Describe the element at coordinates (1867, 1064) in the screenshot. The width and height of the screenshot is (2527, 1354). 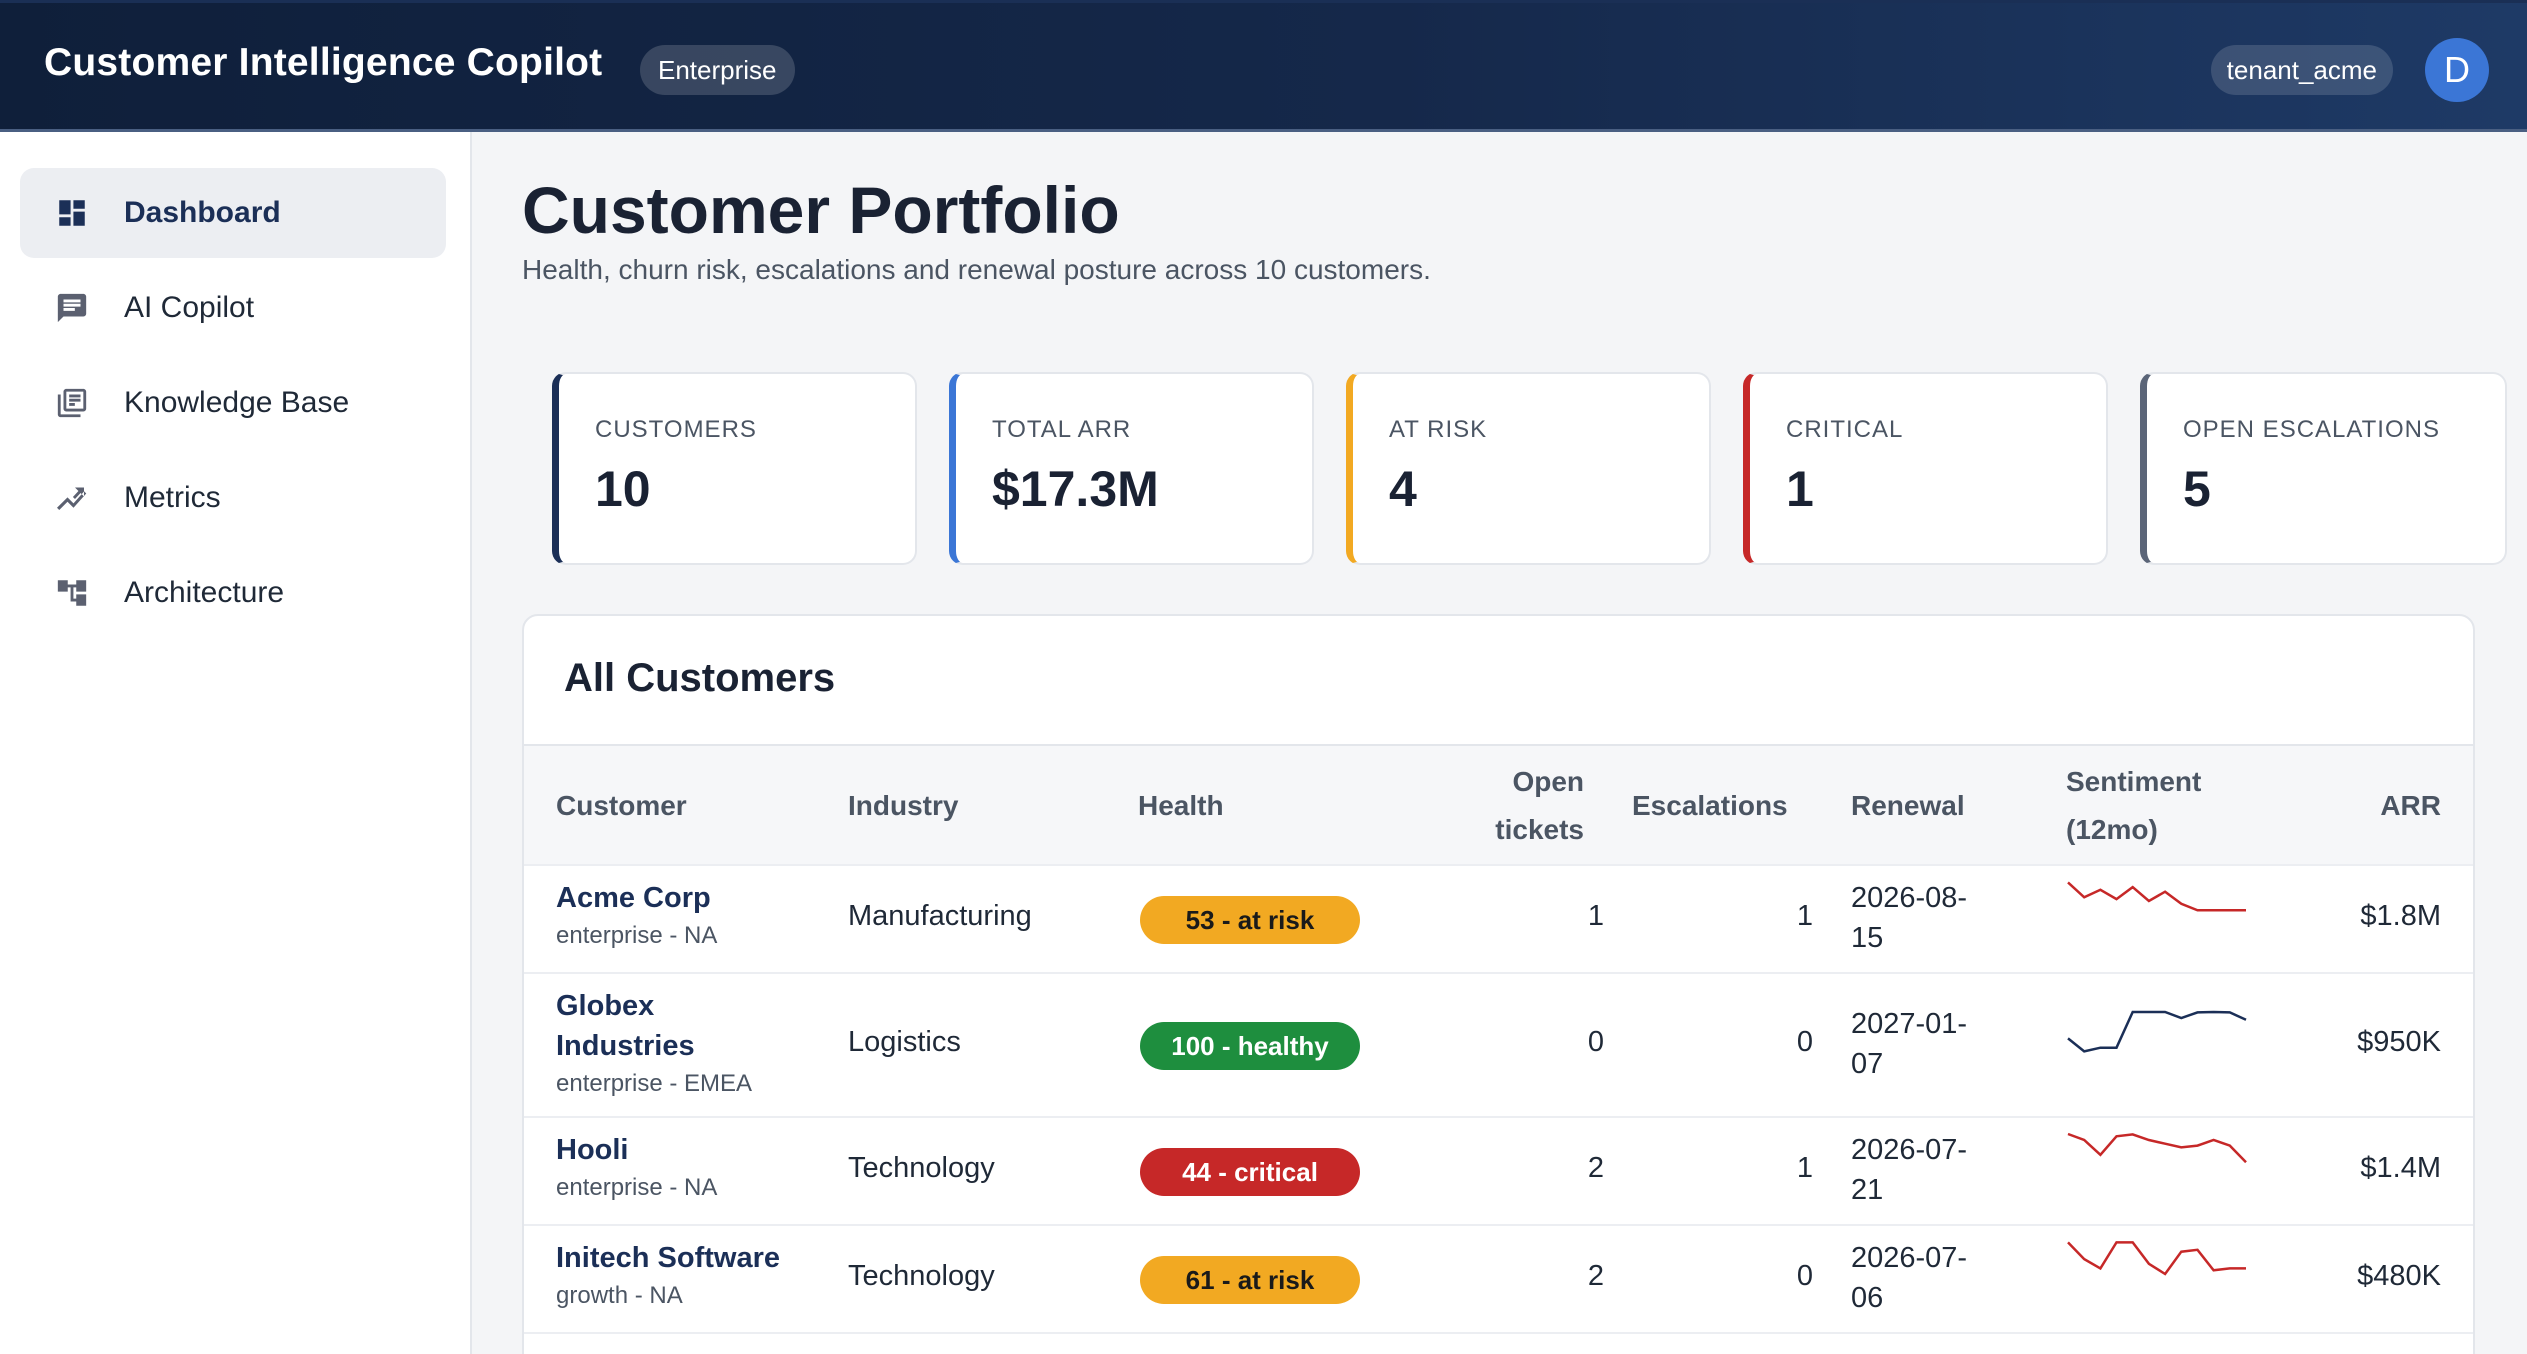
I see `renewal-line2: 07` at that location.